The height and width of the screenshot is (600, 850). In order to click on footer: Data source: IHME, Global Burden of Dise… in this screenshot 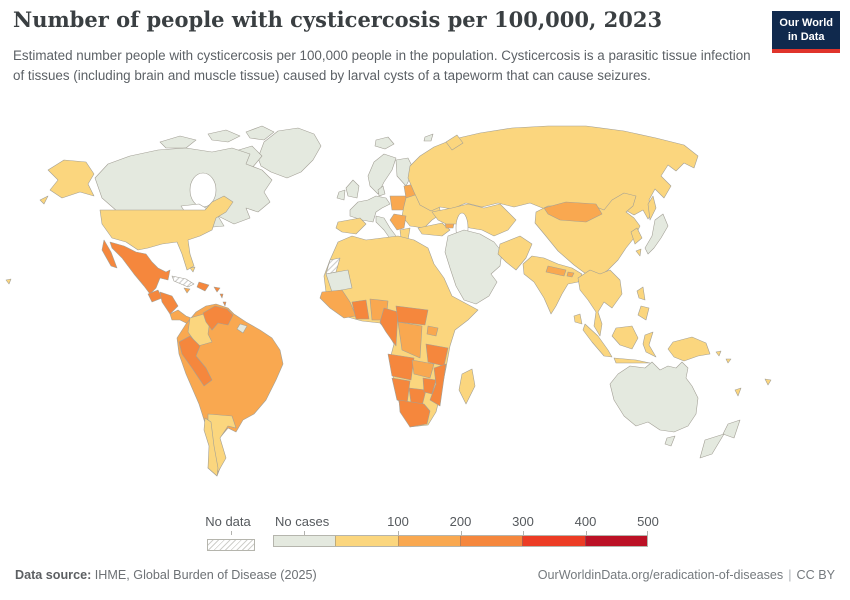, I will do `click(425, 575)`.